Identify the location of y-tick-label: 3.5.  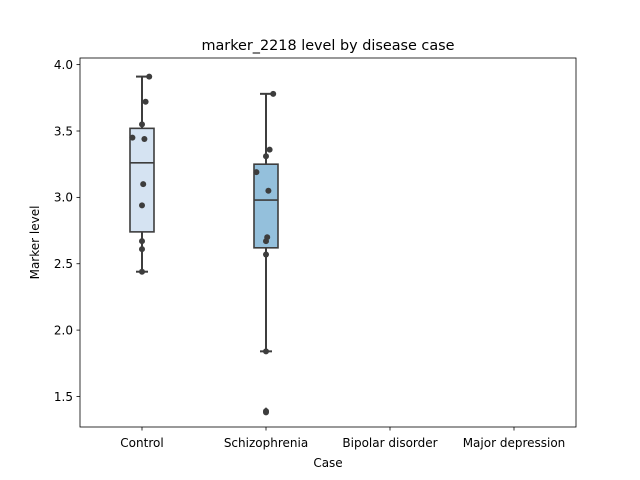
(63, 131).